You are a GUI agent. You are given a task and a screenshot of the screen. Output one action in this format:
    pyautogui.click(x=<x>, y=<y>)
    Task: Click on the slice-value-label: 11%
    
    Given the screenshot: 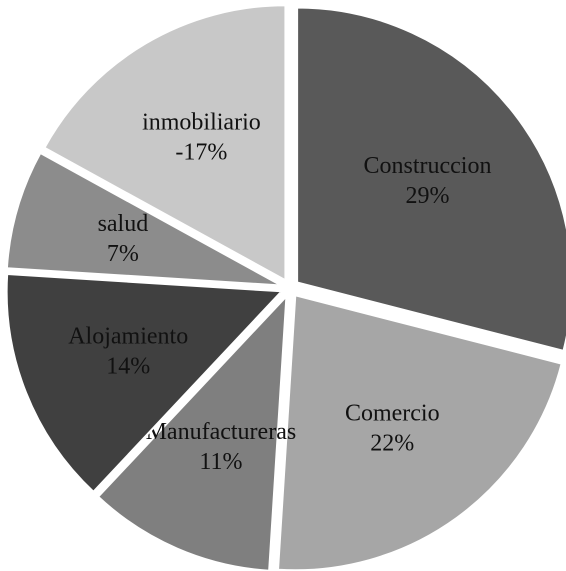 What is the action you would take?
    pyautogui.click(x=220, y=462)
    